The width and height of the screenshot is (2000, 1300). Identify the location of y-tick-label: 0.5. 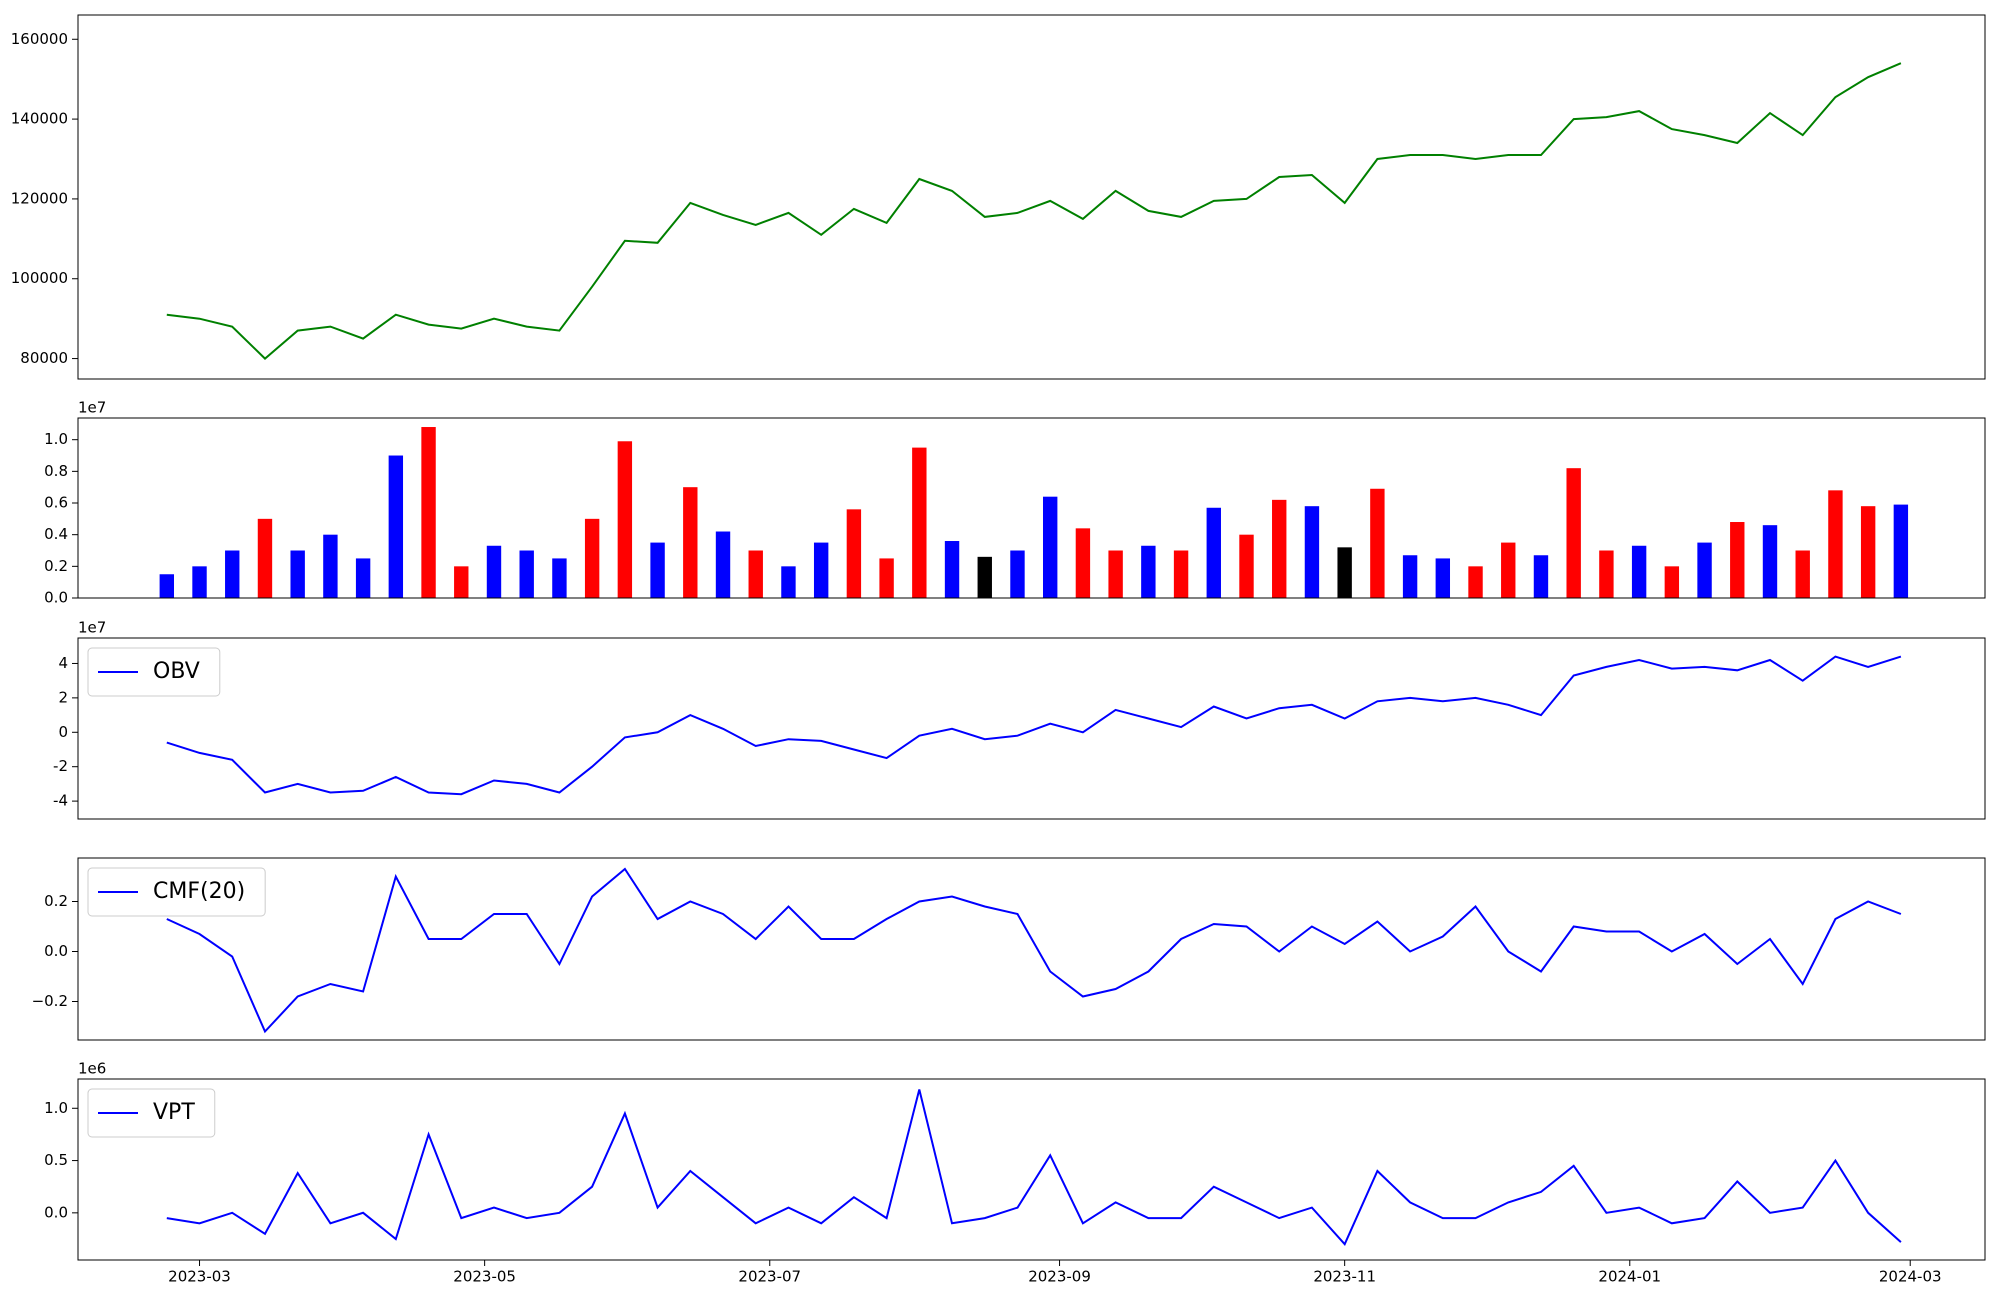
(56, 1160).